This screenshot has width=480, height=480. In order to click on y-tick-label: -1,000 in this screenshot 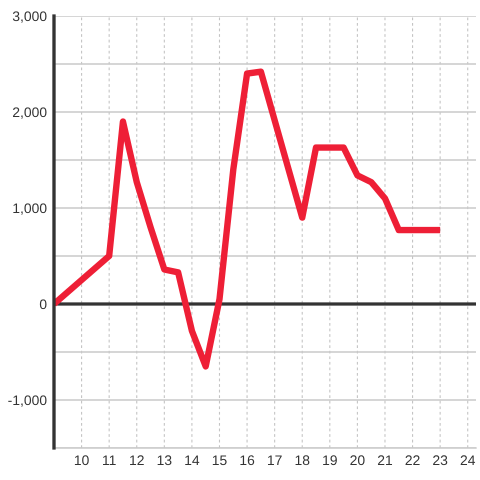, I will do `click(27, 401)`.